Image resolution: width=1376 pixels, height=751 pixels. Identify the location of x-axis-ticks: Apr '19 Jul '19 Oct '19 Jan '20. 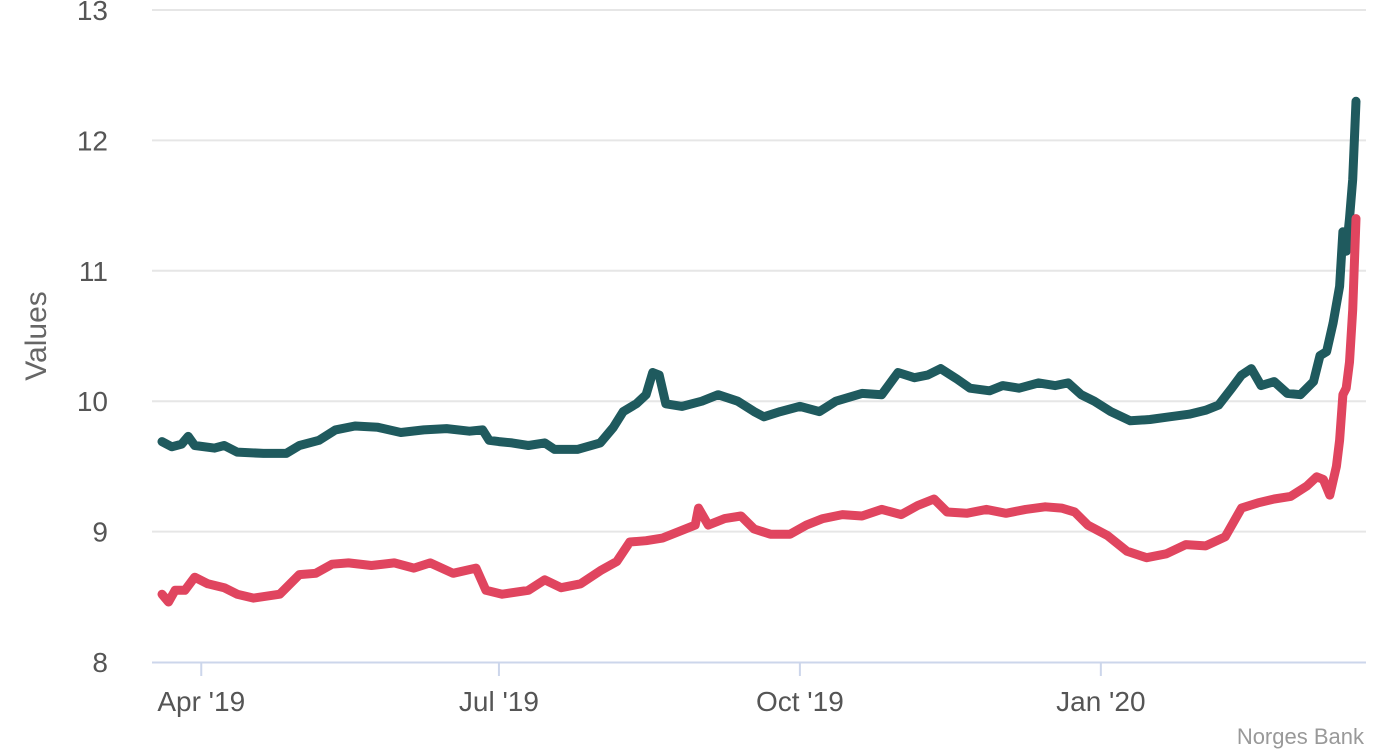
(651, 689).